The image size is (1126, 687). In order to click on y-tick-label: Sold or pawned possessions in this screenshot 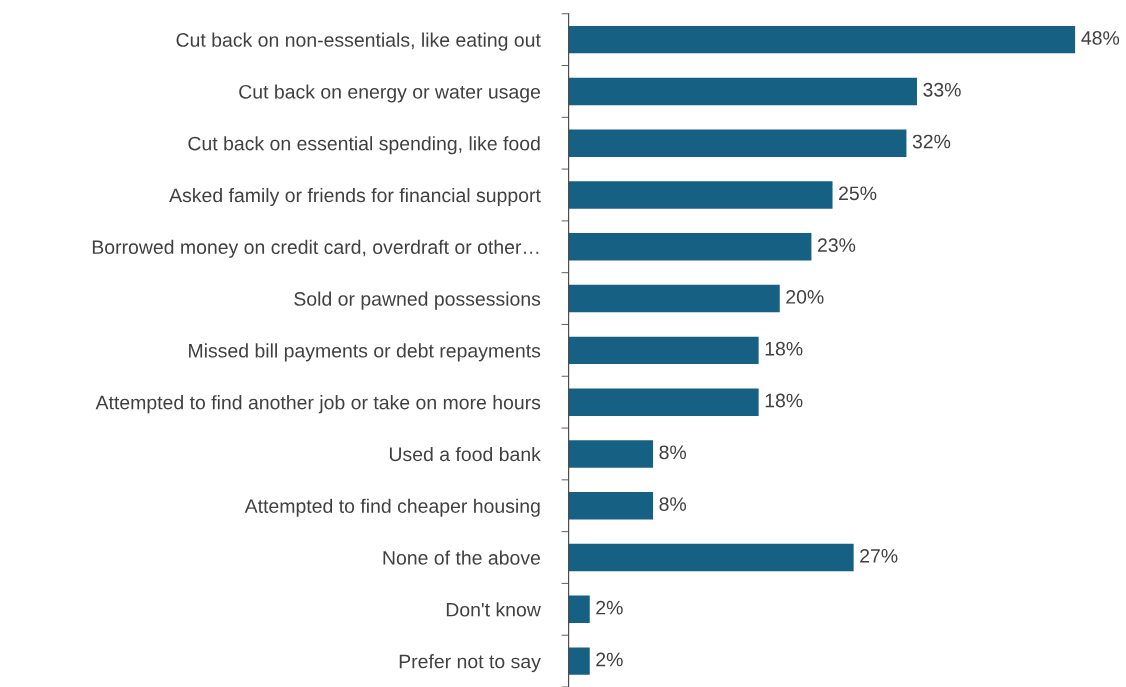, I will do `click(417, 300)`.